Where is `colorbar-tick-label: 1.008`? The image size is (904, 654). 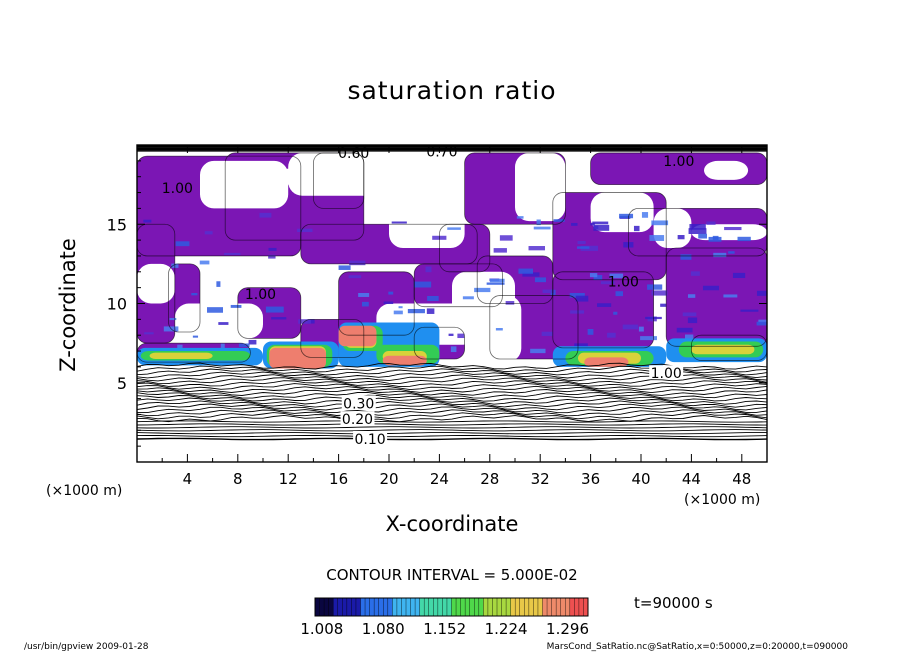
colorbar-tick-label: 1.008 is located at coordinates (322, 629).